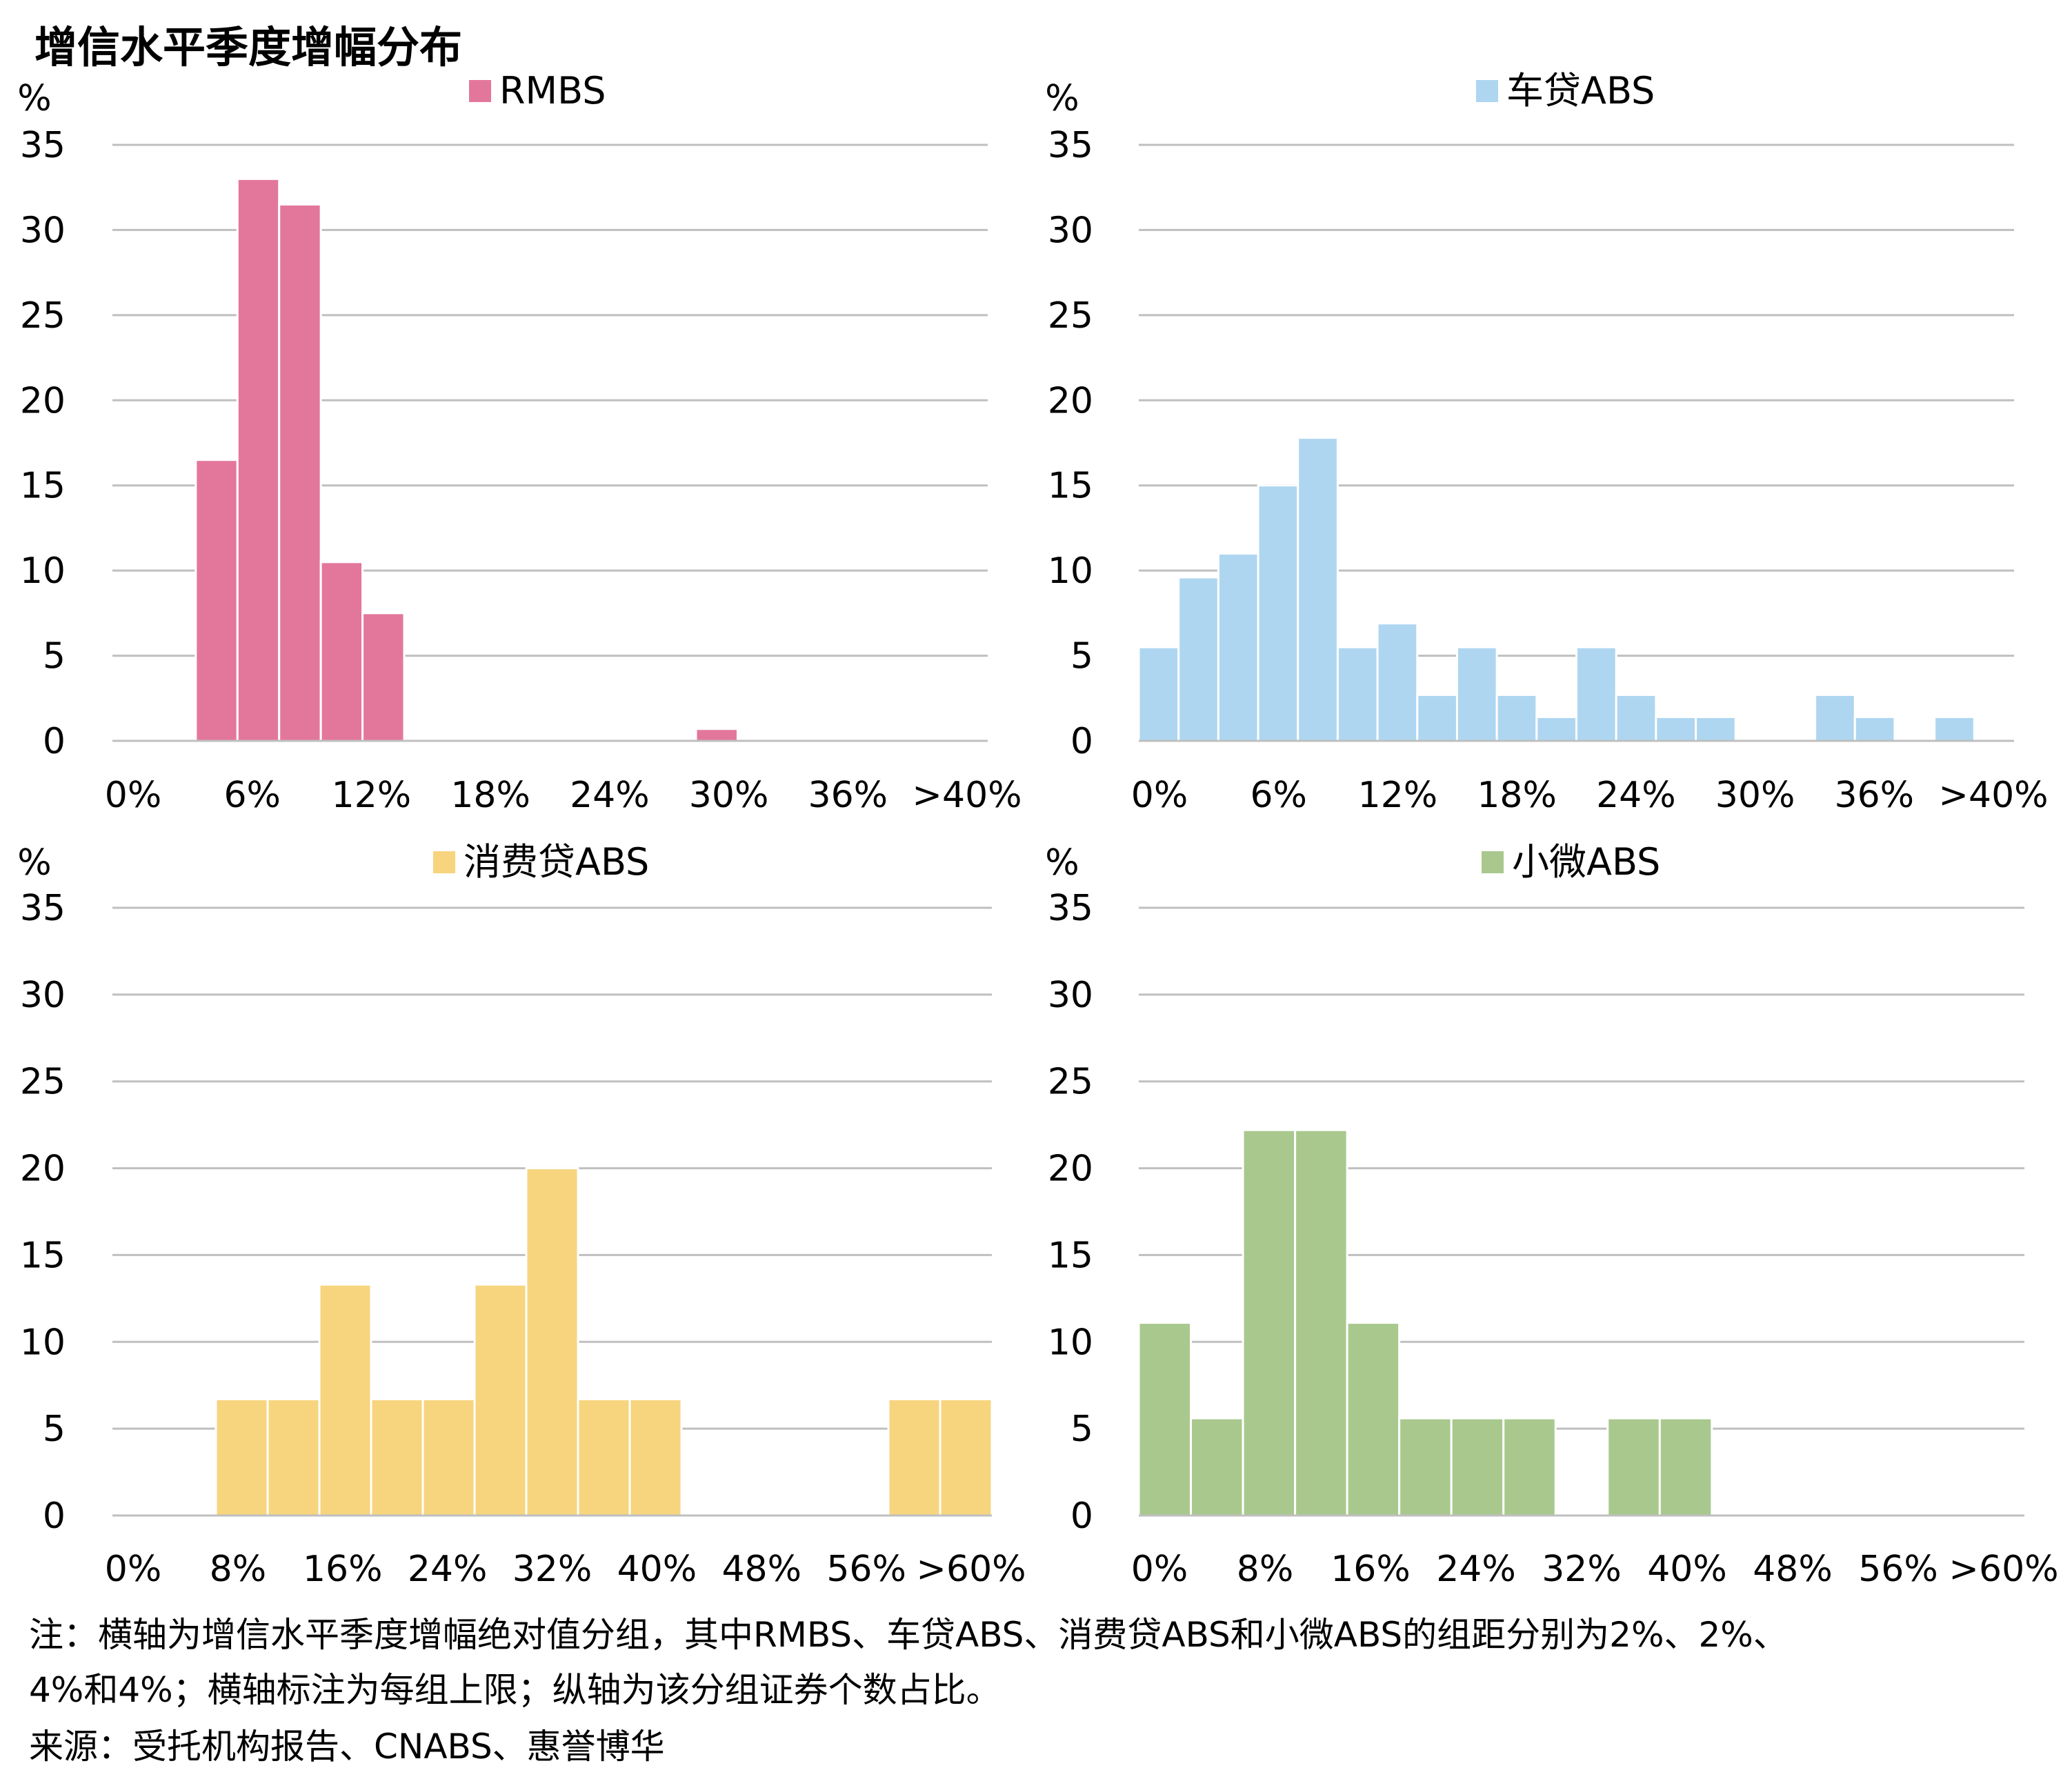 This screenshot has width=2072, height=1779. Describe the element at coordinates (249, 47) in the screenshot. I see `page-title: 增信水平季度增幅分布` at that location.